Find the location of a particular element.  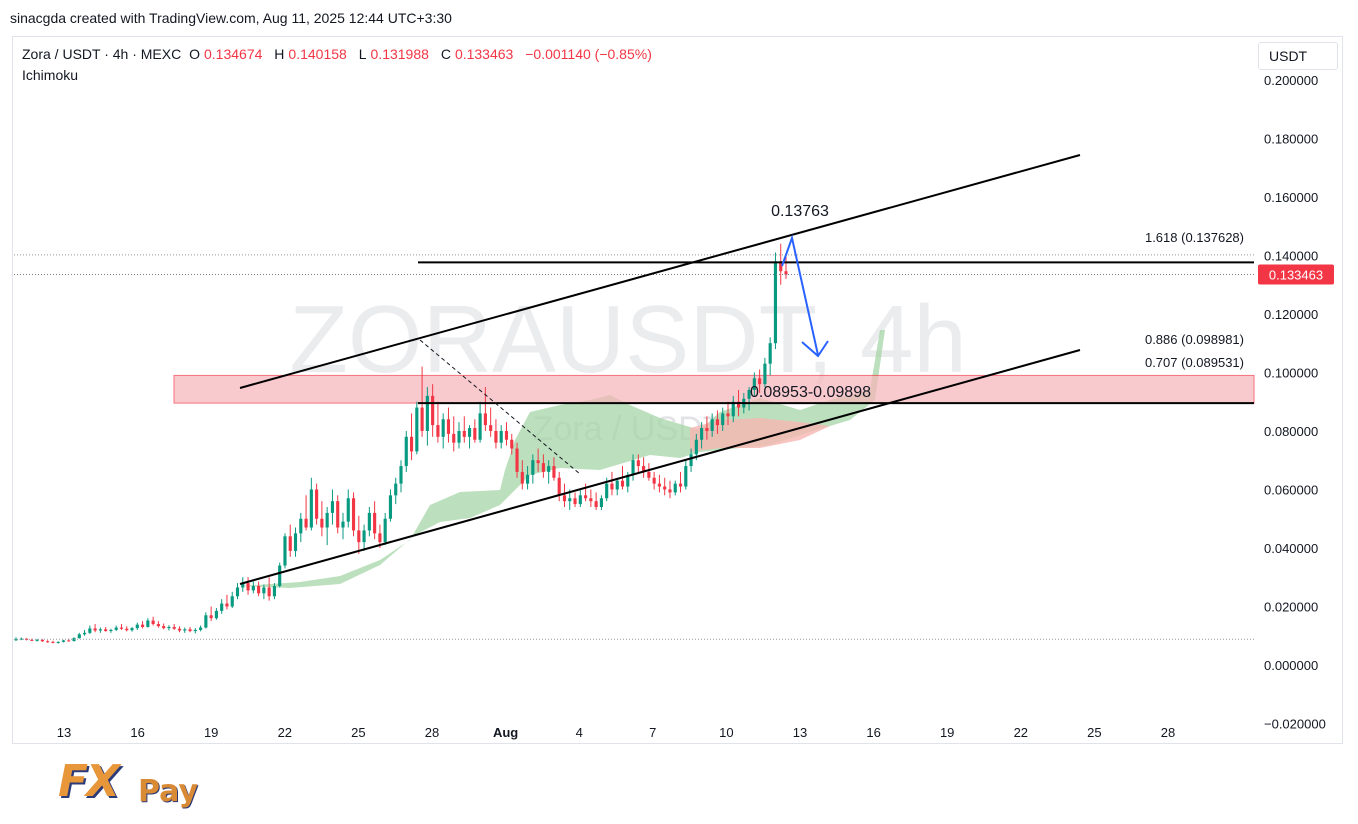

symbol-name: Zora / USDT · 4h · MEXC is located at coordinates (102, 54).